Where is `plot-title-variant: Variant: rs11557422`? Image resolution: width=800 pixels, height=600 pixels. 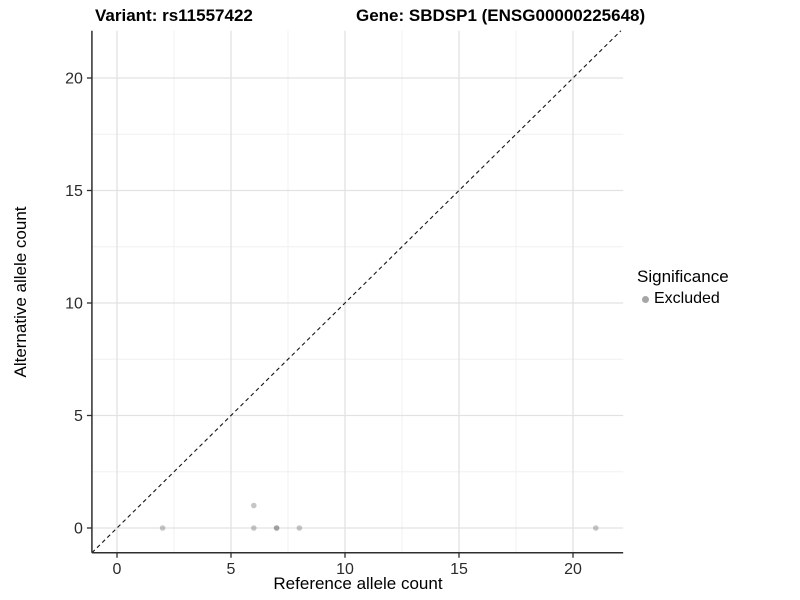
plot-title-variant: Variant: rs11557422 is located at coordinates (174, 15).